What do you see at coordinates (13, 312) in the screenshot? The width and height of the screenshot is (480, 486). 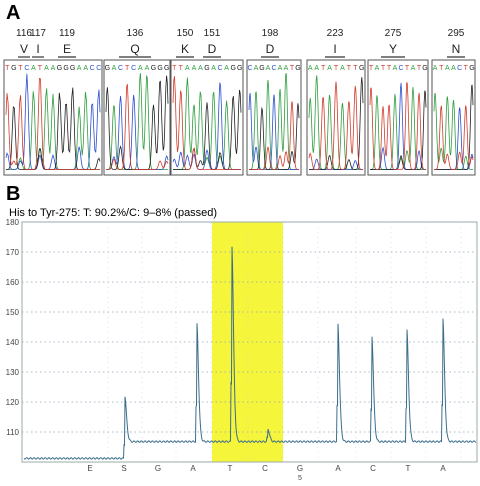 I see `y-tick-label: 150` at bounding box center [13, 312].